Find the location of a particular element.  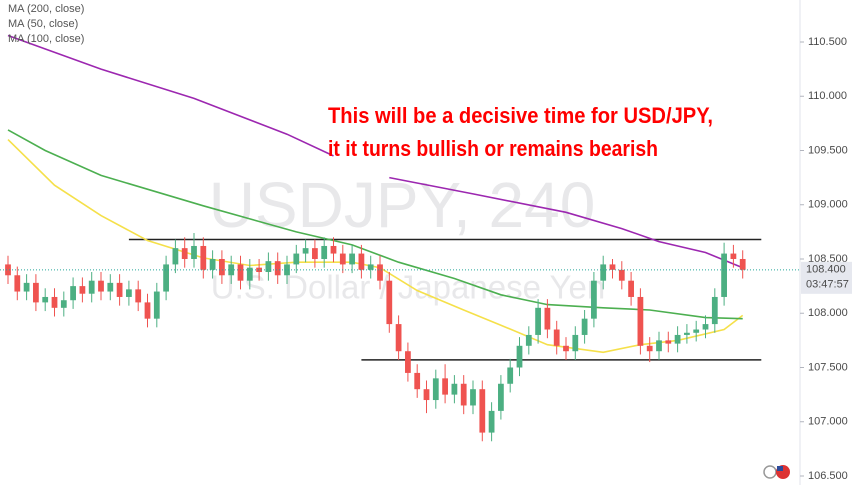

y-tick-label: 109.000 is located at coordinates (828, 205).